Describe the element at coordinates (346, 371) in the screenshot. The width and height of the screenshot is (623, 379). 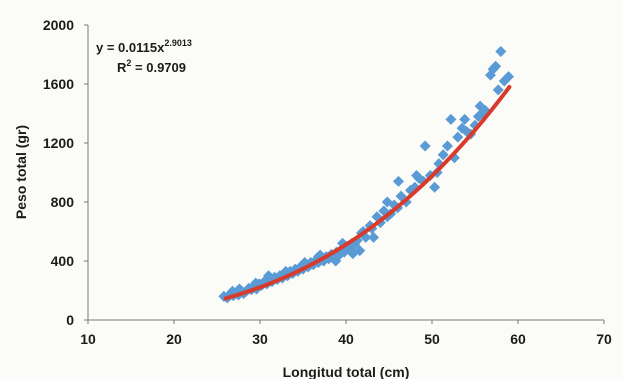
I see `x-axis-title: Longitud total (cm)` at that location.